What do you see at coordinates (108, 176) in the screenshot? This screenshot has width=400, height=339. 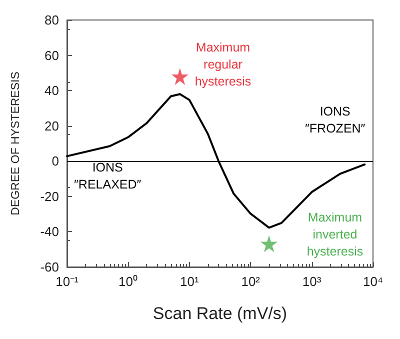 I see `annotation: IONS ″RELAXED″` at bounding box center [108, 176].